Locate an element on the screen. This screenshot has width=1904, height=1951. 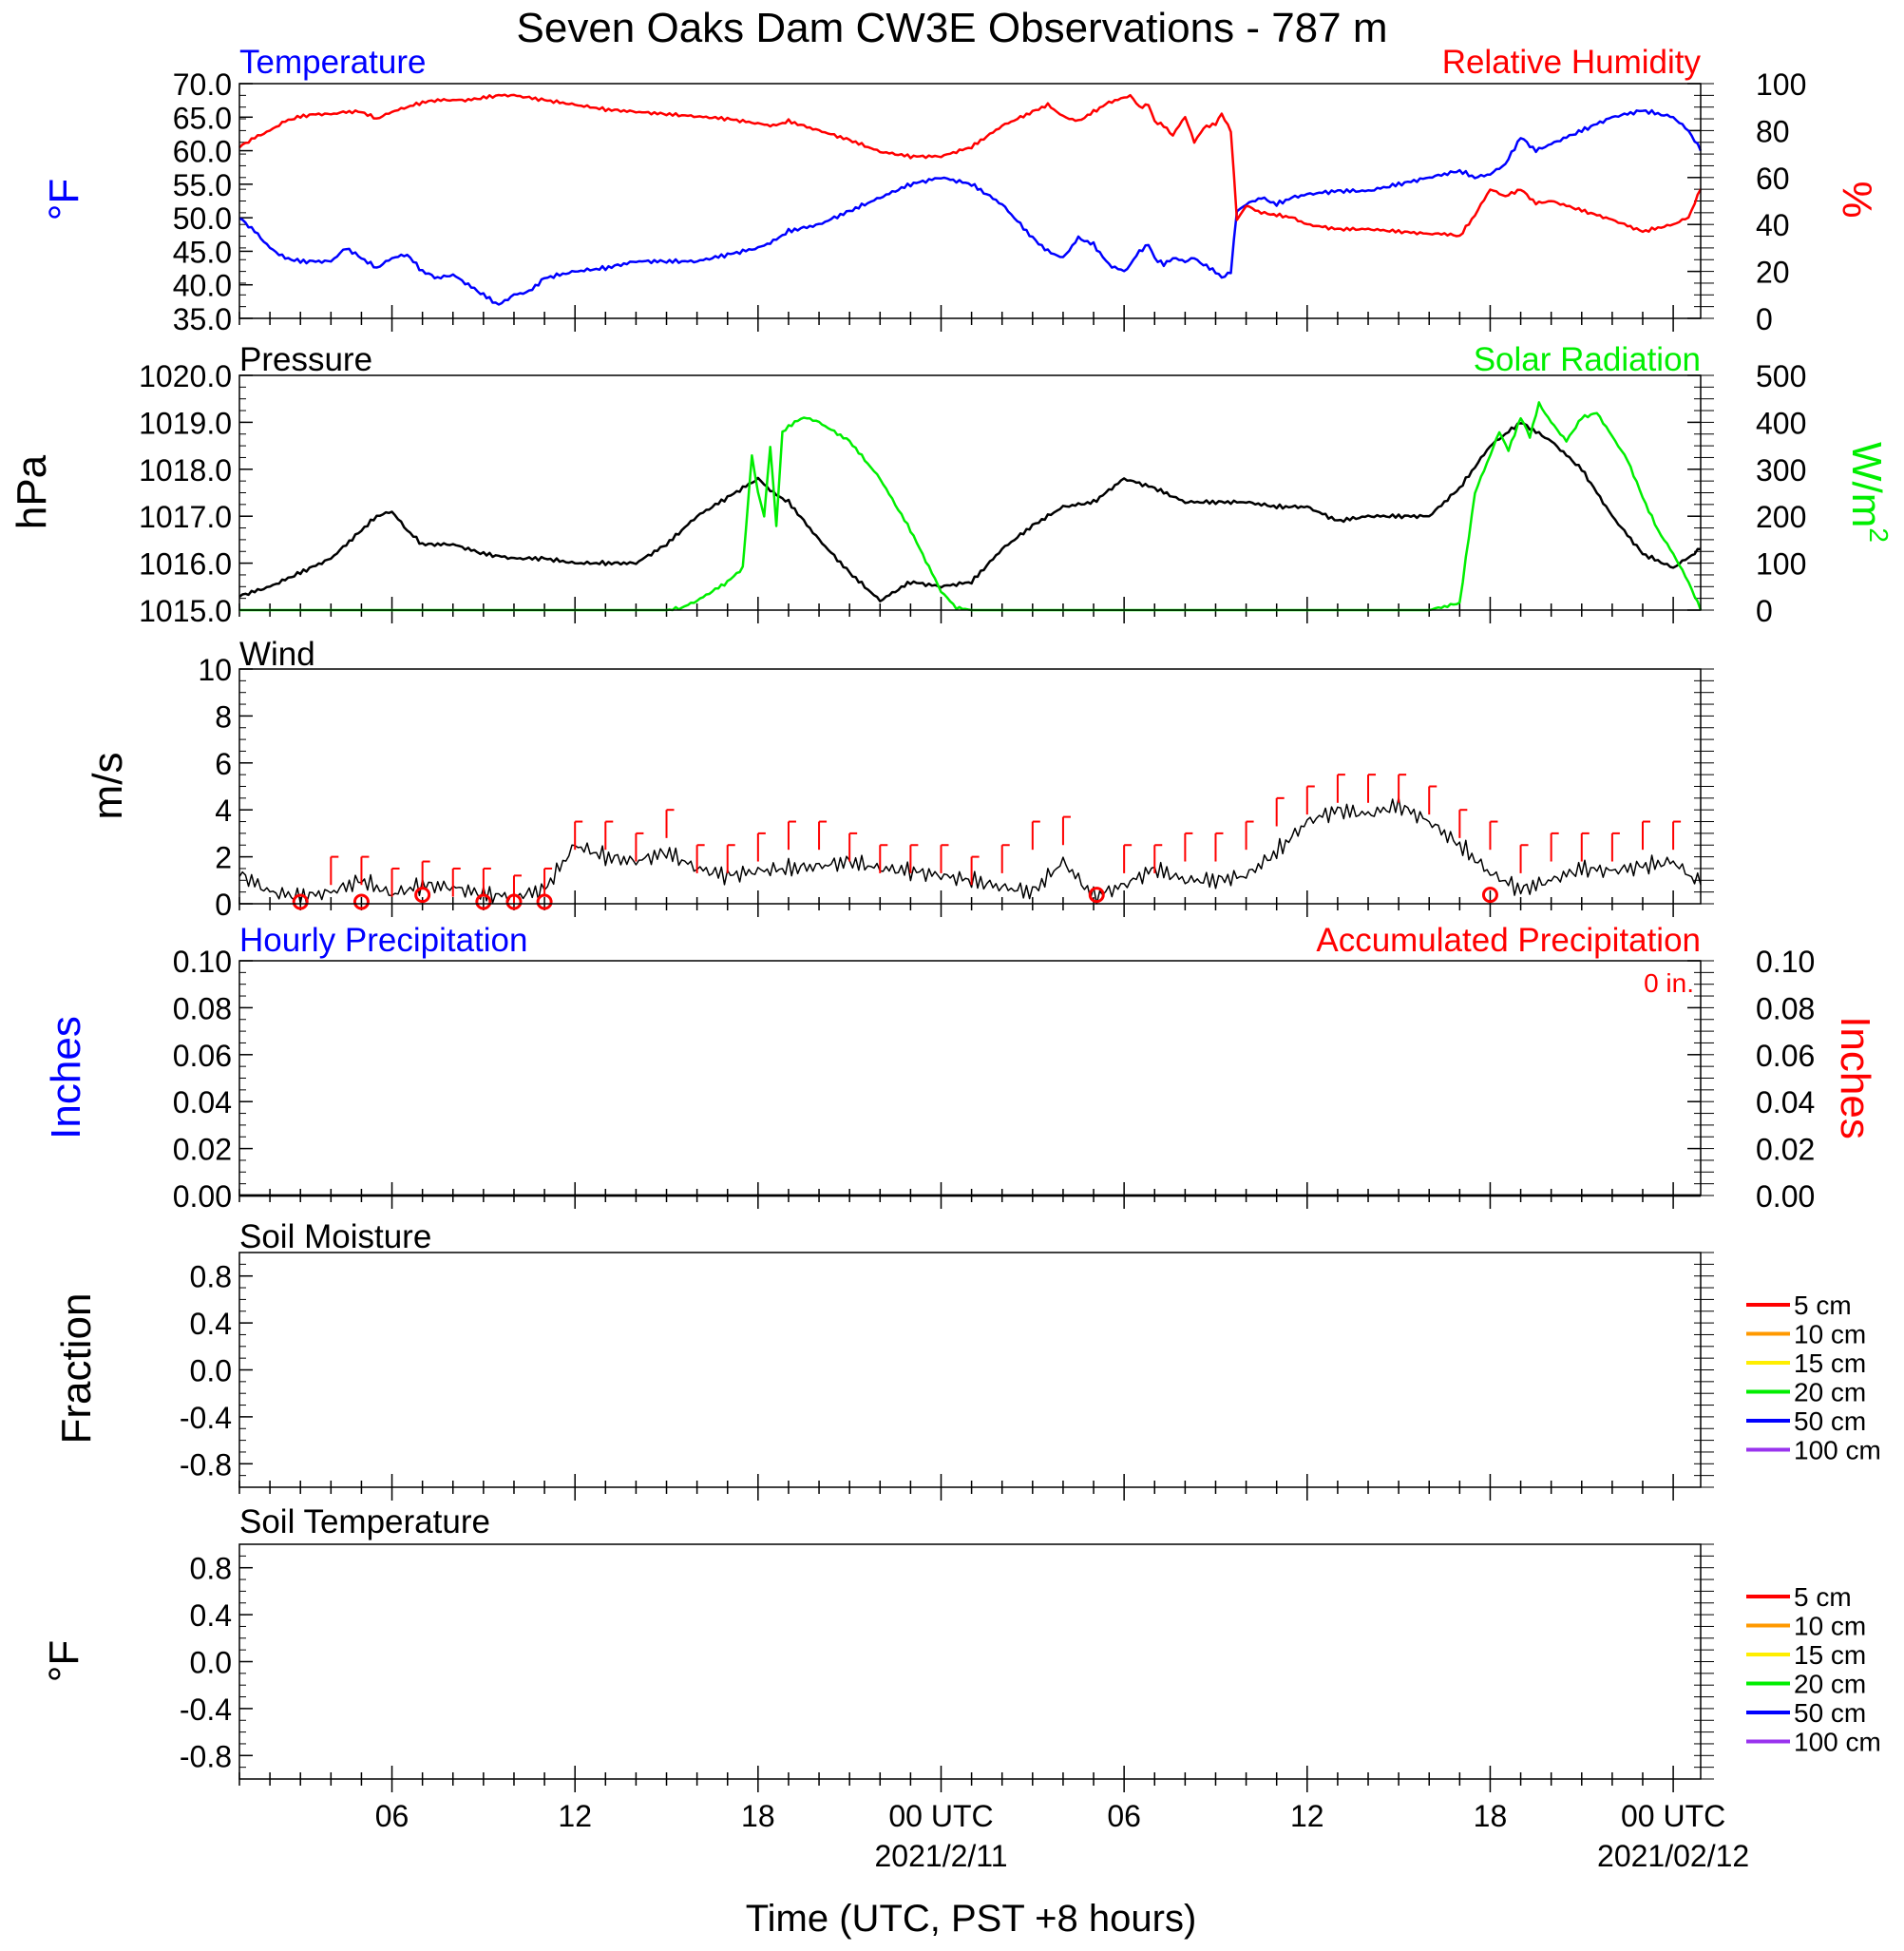
y-tick-label-left: 6 is located at coordinates (223, 764).